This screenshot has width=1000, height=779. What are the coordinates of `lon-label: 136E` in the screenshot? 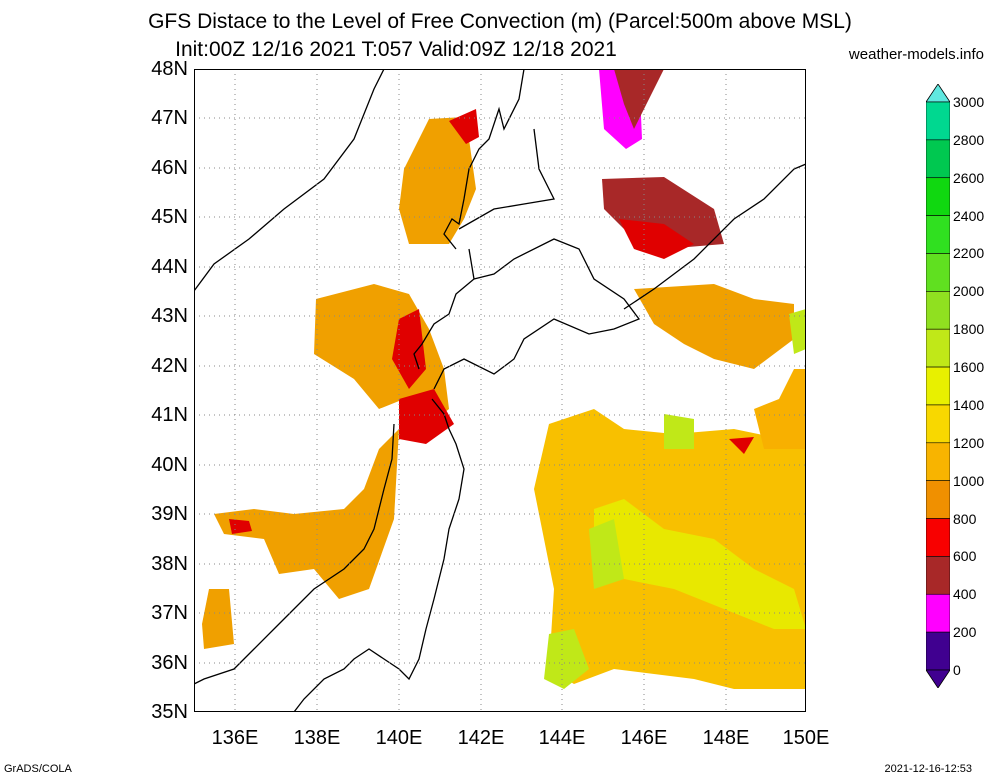 It's located at (235, 738).